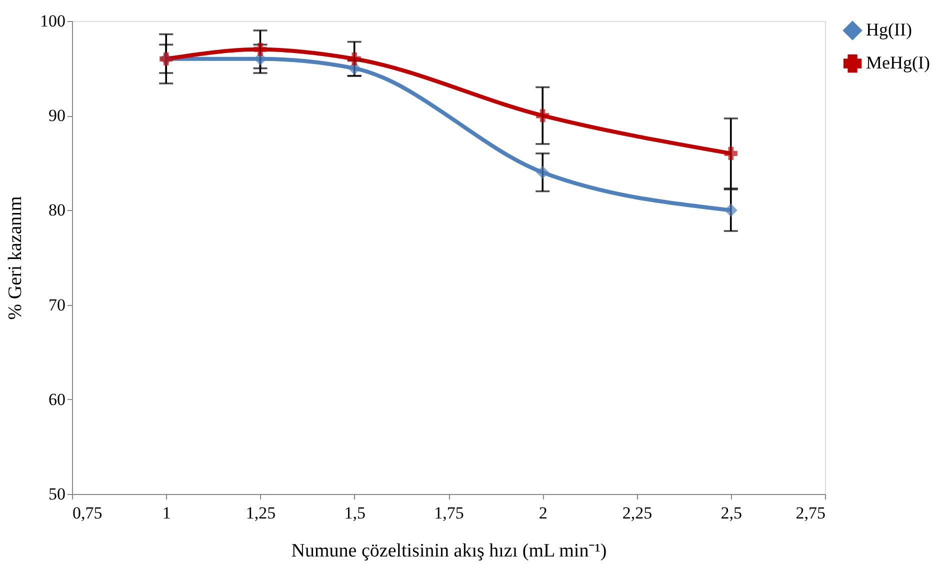 This screenshot has width=942, height=574. I want to click on y-tick-label: 70, so click(57, 304).